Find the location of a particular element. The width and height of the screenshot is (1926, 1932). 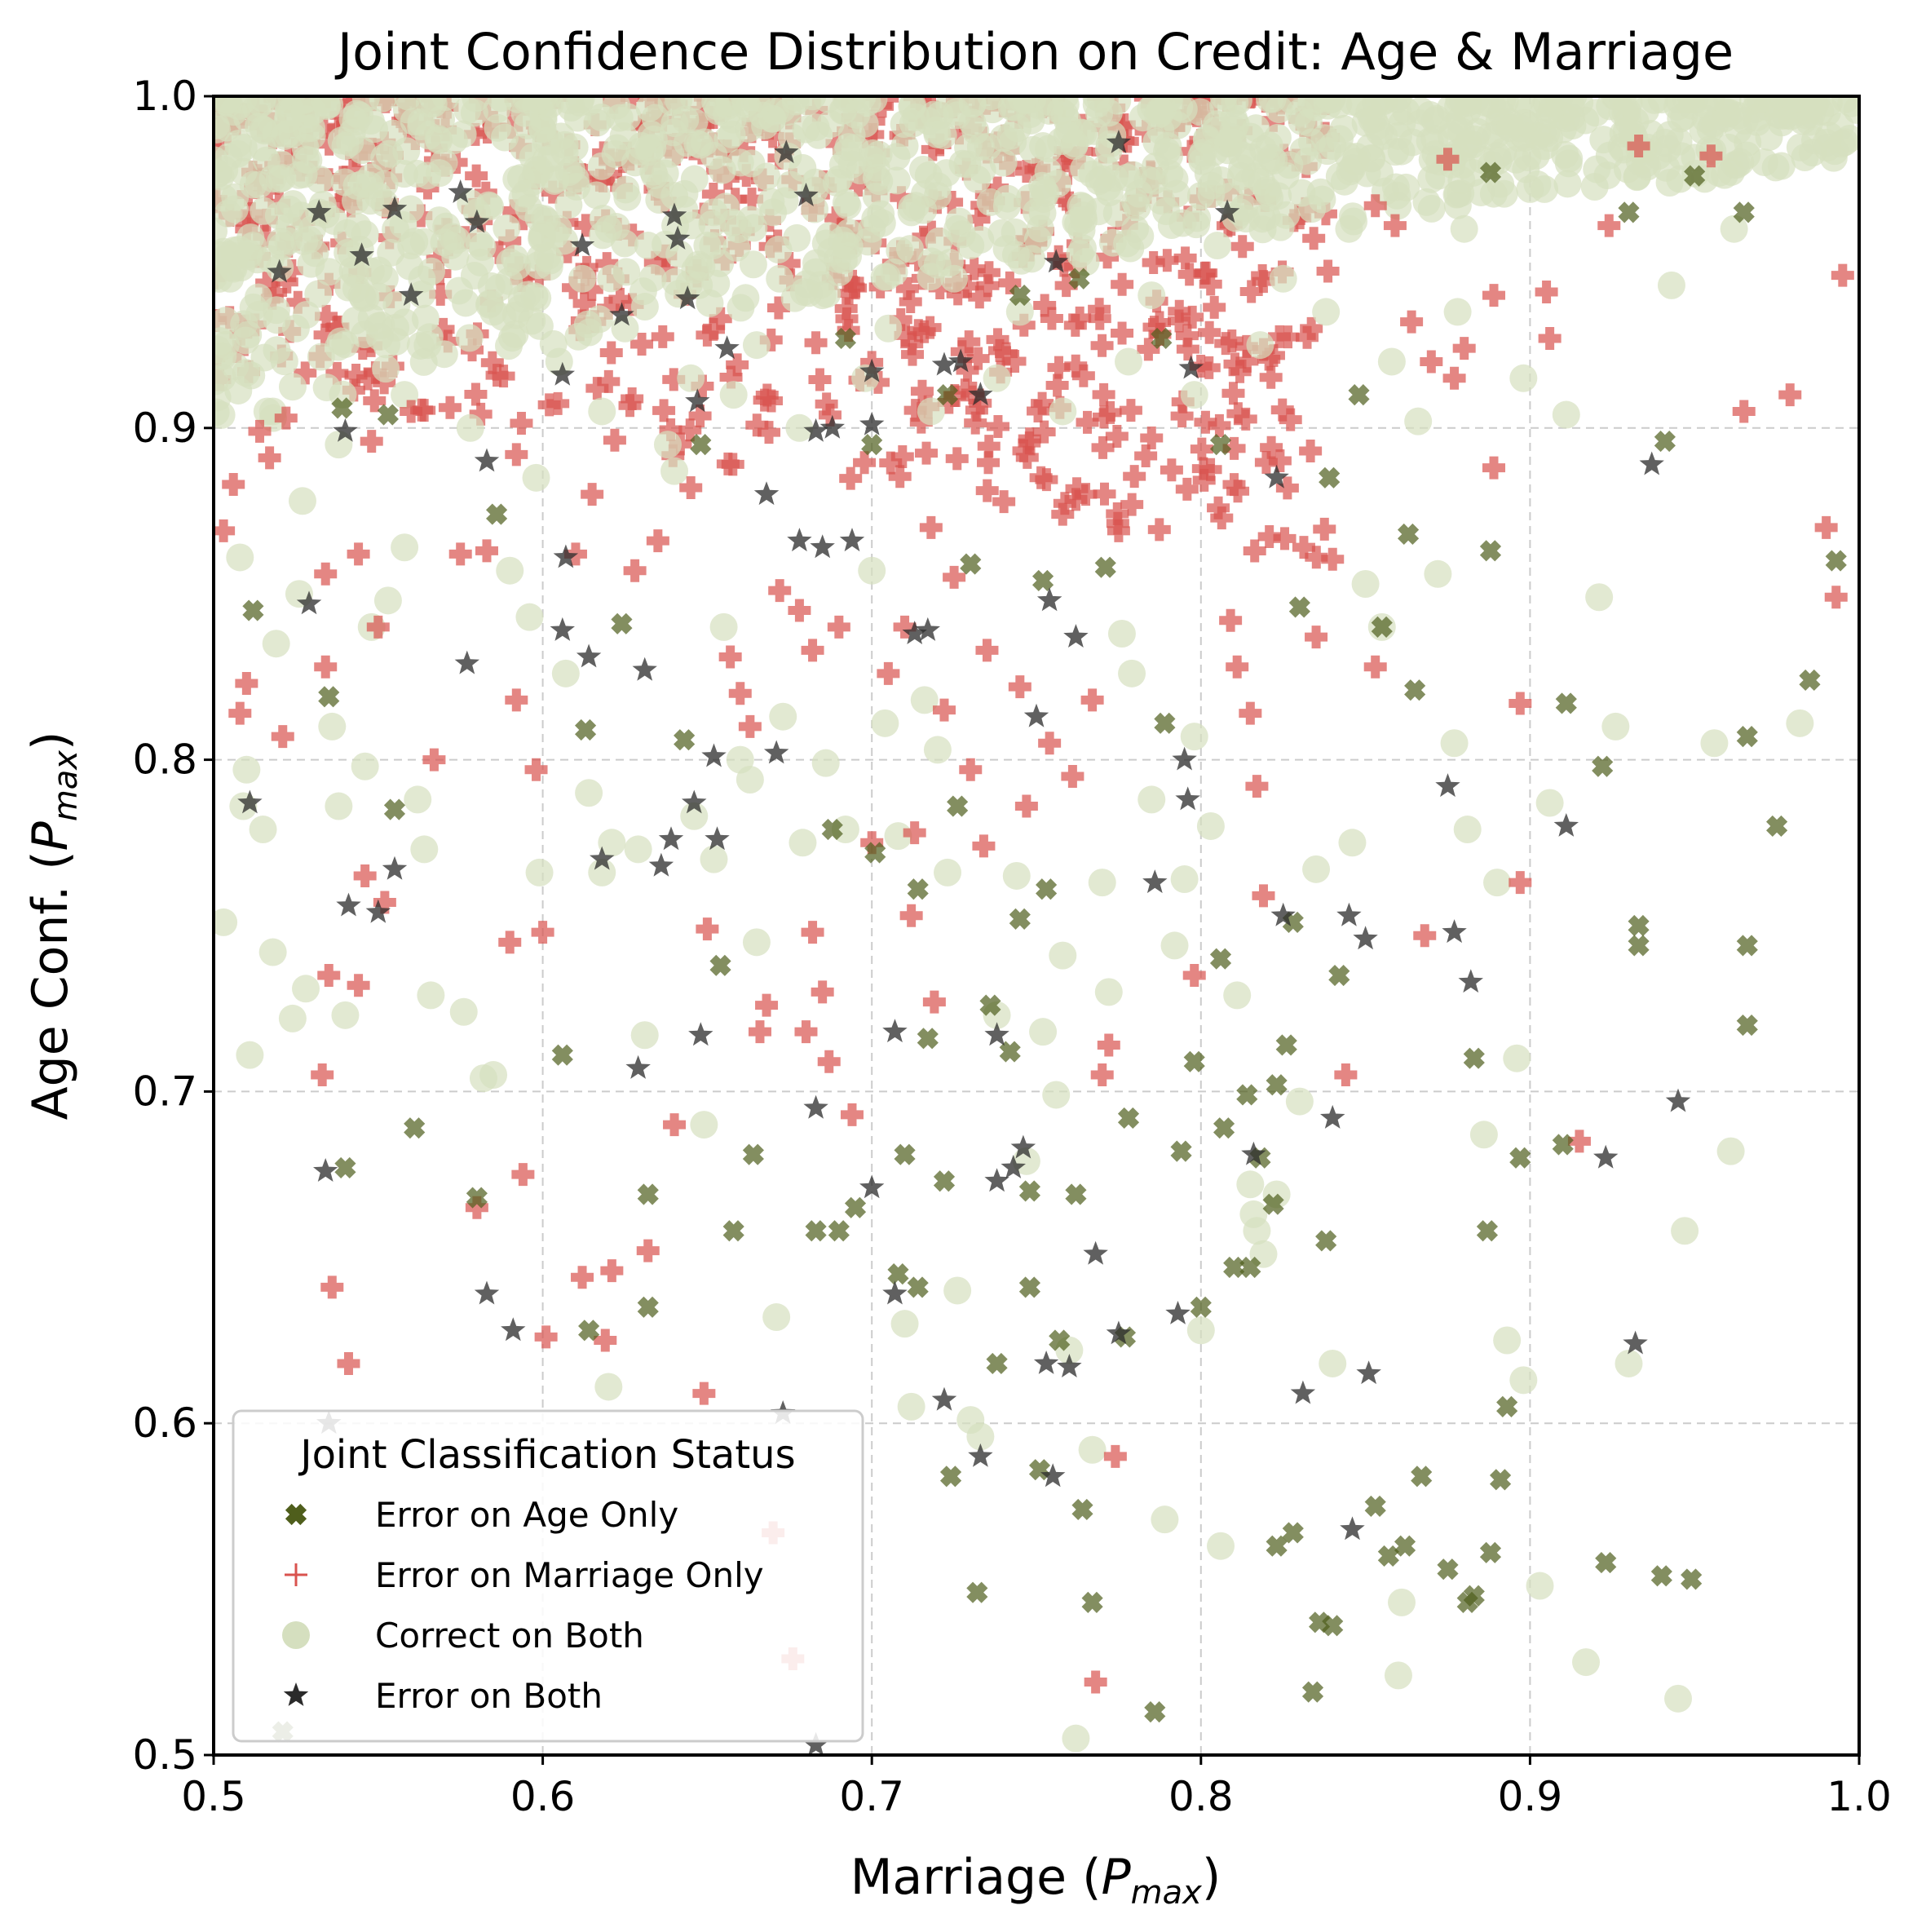

y-tick-label: 0.5 is located at coordinates (164, 1755).